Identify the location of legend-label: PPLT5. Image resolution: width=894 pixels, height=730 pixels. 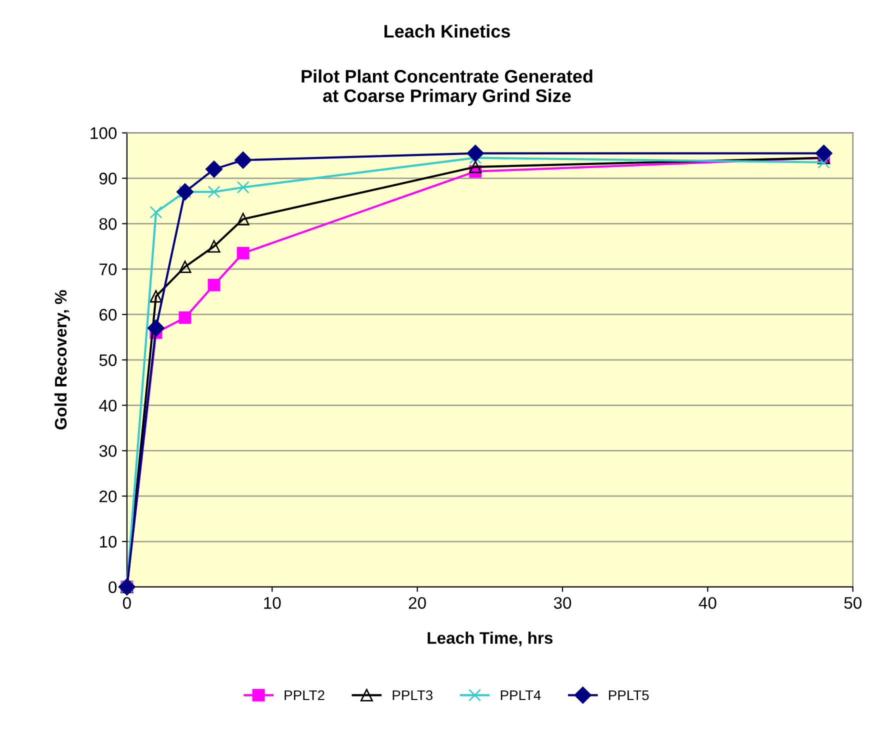
(629, 695).